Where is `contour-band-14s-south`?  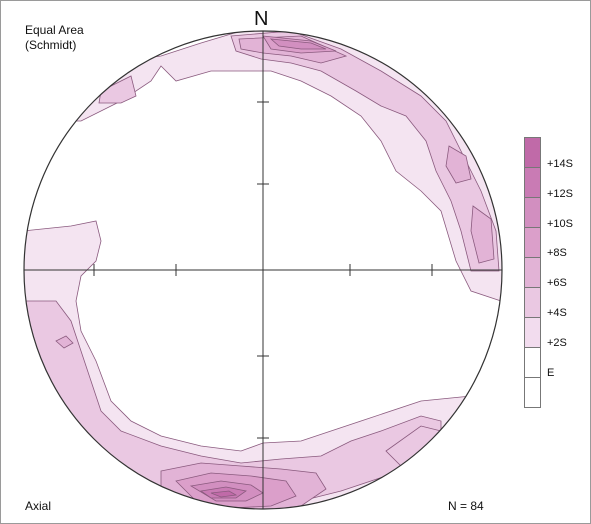 contour-band-14s-south is located at coordinates (224, 494).